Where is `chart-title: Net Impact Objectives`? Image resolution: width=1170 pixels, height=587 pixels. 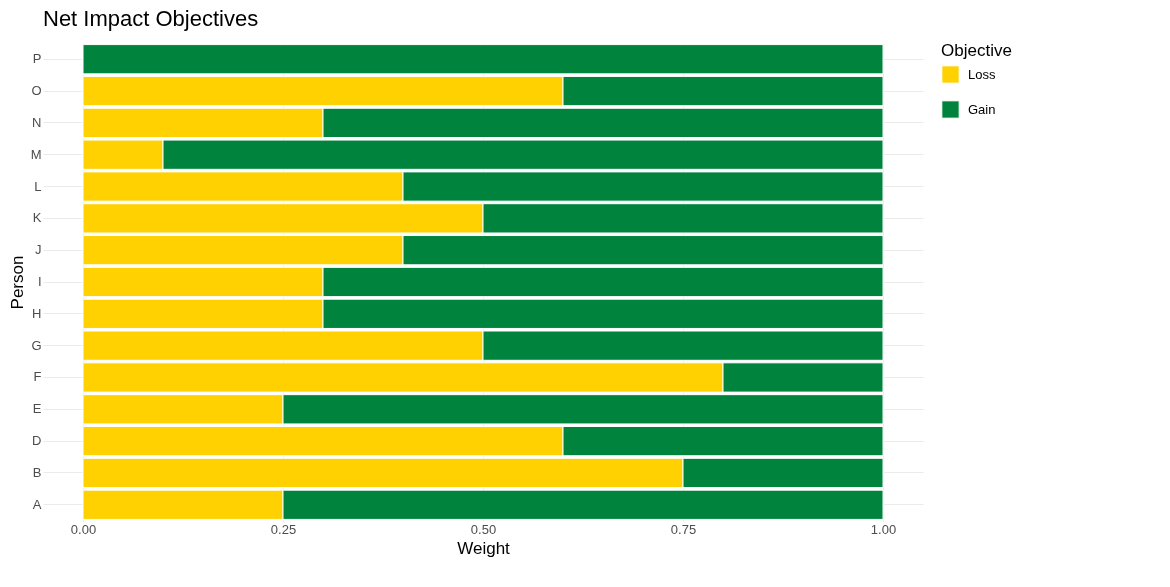 chart-title: Net Impact Objectives is located at coordinates (151, 18).